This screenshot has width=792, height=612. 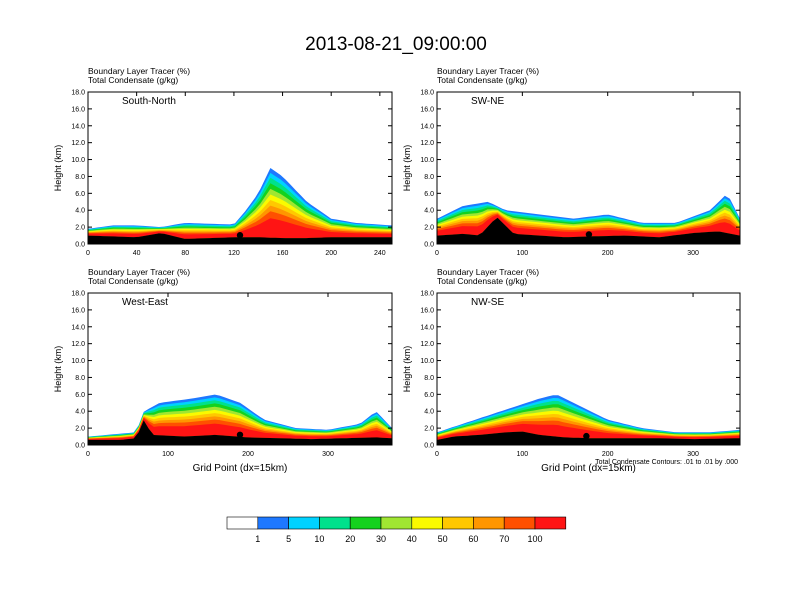 What do you see at coordinates (380, 253) in the screenshot?
I see `x-tick-label: 240` at bounding box center [380, 253].